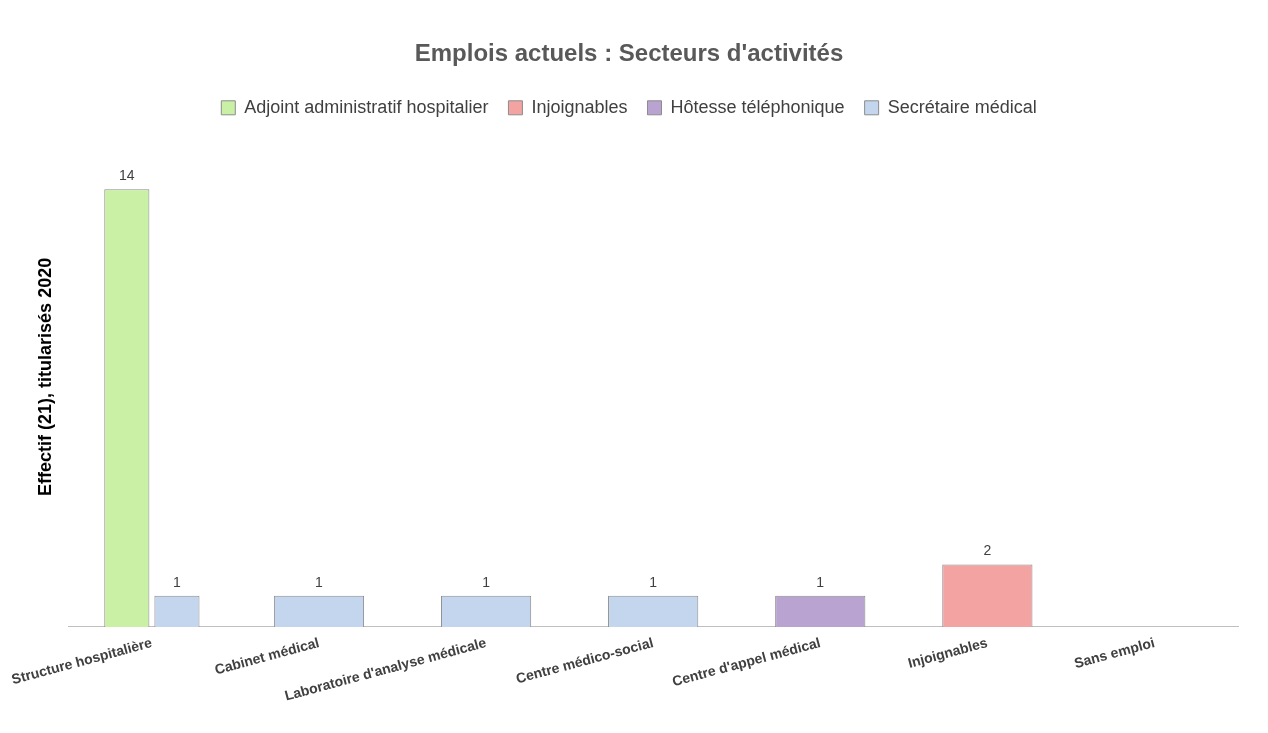  I want to click on x-tick-label: Cabinet médical, so click(266, 656).